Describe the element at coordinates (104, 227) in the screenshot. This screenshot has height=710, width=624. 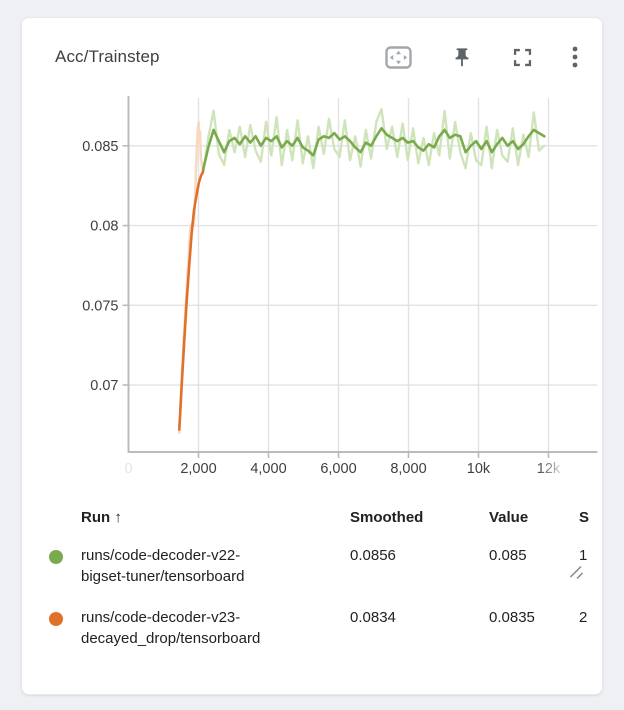
I see `svg-text: 0.08` at that location.